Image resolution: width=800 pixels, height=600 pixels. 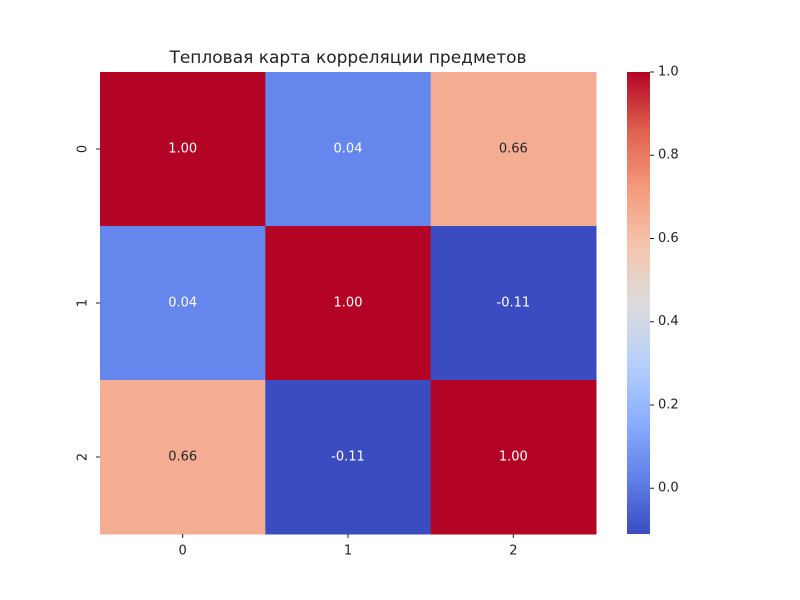 What do you see at coordinates (668, 155) in the screenshot?
I see `colorbar-tick-label: 0.8` at bounding box center [668, 155].